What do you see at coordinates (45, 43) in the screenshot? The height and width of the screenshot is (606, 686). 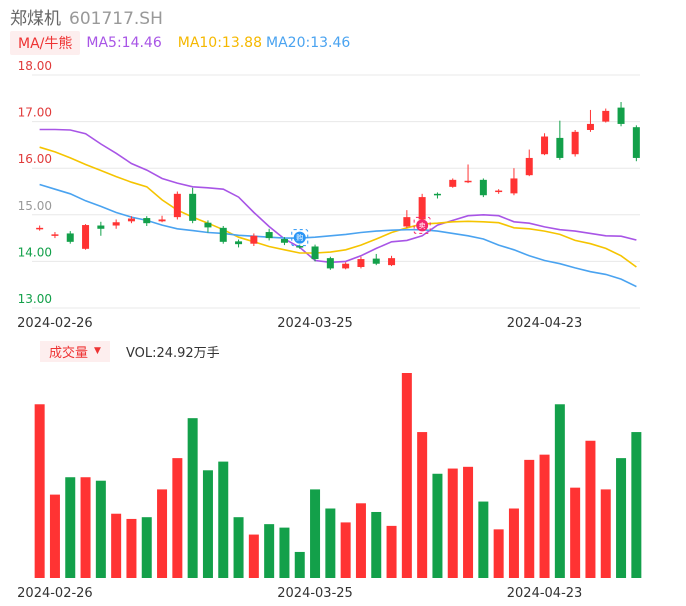 I see `ma-selector-button: MA/牛熊` at bounding box center [45, 43].